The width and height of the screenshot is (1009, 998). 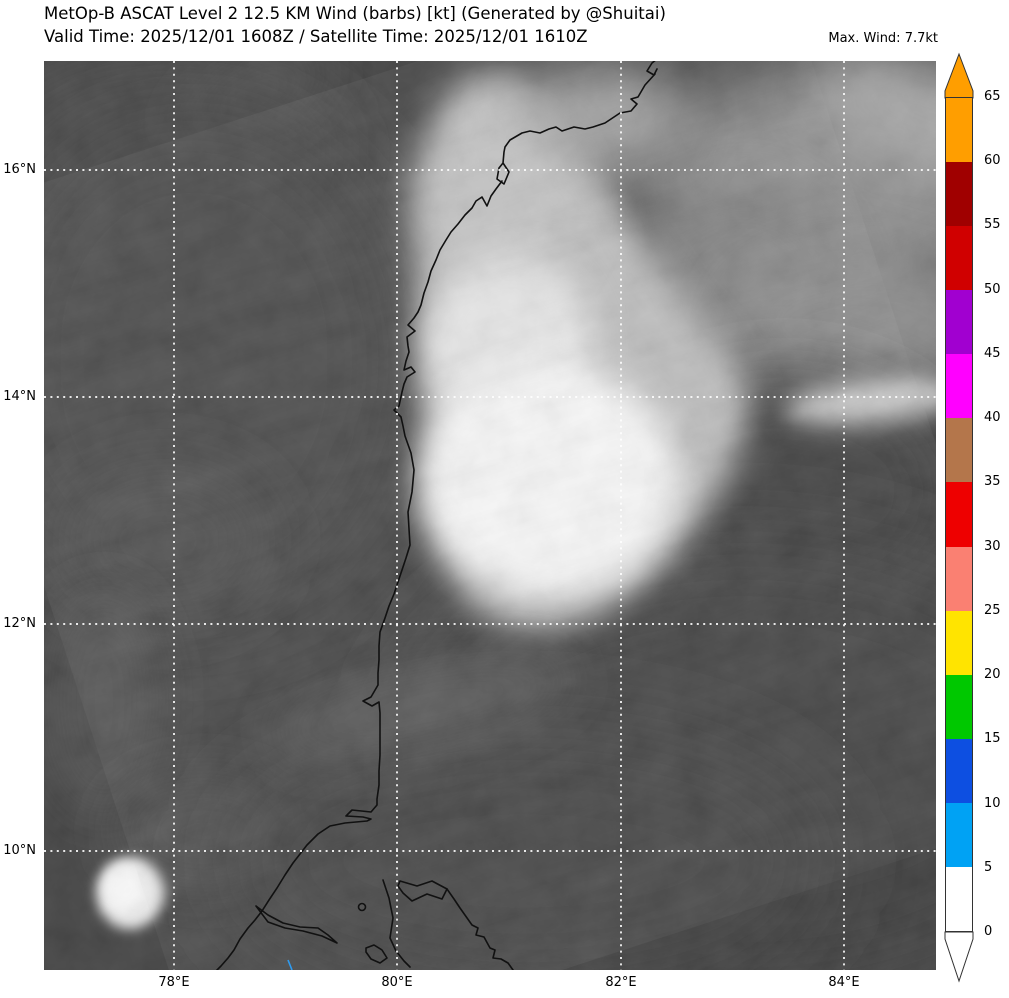 What do you see at coordinates (992, 482) in the screenshot?
I see `colorbar-tick-35: 35` at bounding box center [992, 482].